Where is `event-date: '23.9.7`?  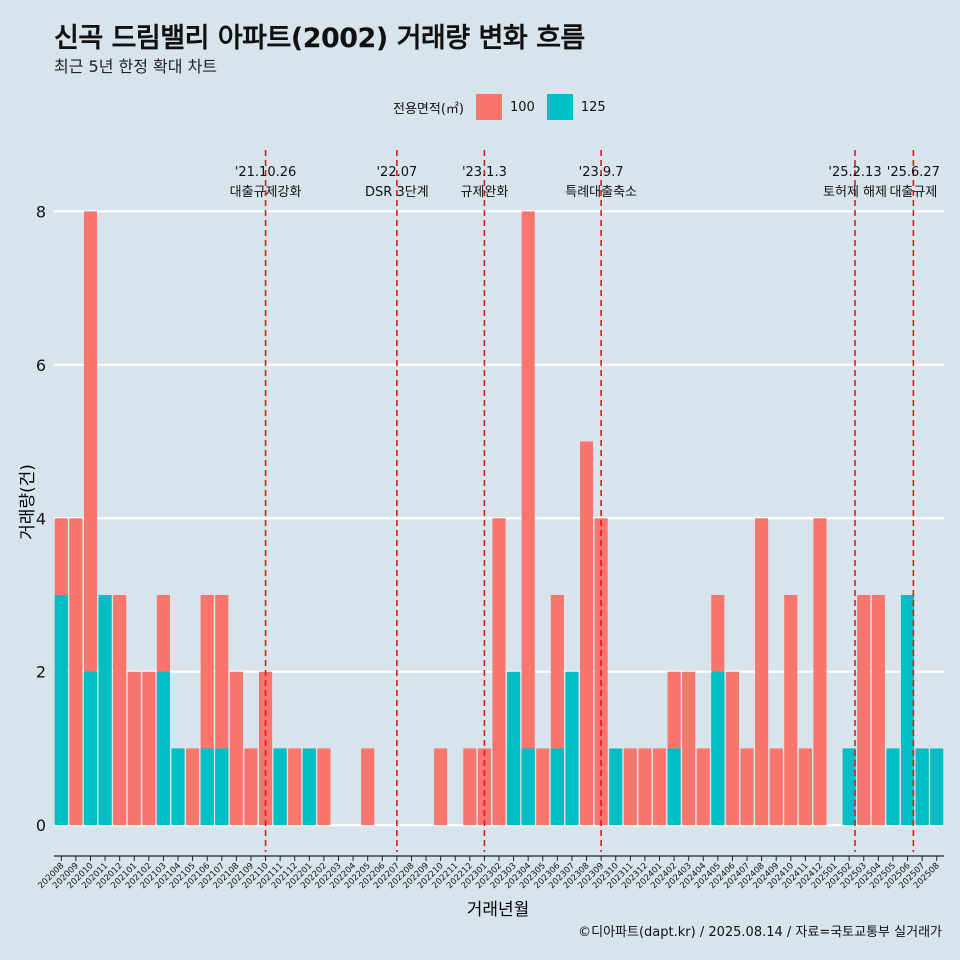 event-date: '23.9.7 is located at coordinates (601, 172).